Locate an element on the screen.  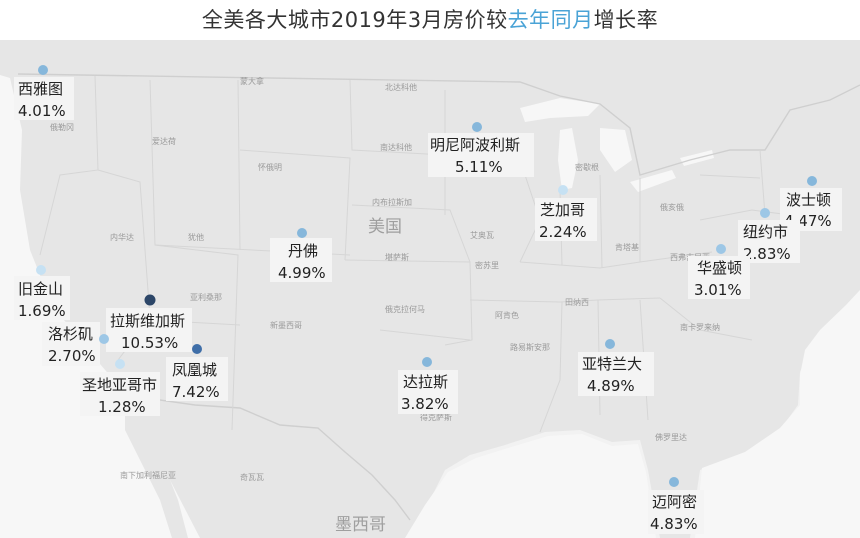
svg-text: 田纳西 is located at coordinates (577, 302).